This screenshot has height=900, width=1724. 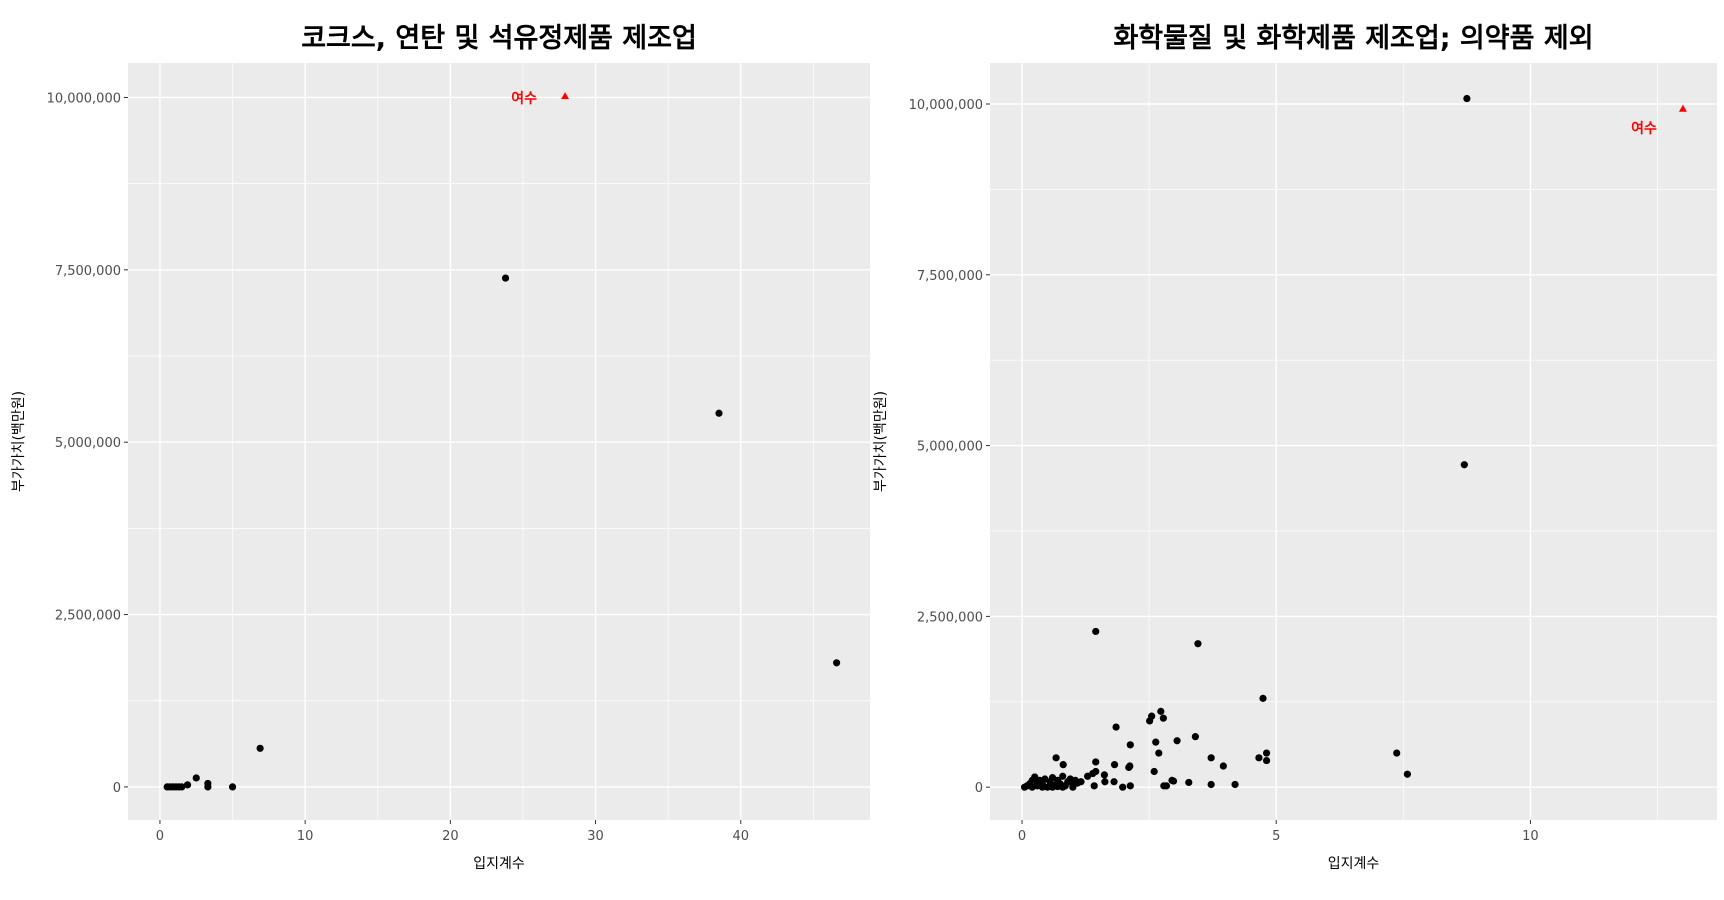 What do you see at coordinates (1276, 836) in the screenshot?
I see `x-tick-label: 5` at bounding box center [1276, 836].